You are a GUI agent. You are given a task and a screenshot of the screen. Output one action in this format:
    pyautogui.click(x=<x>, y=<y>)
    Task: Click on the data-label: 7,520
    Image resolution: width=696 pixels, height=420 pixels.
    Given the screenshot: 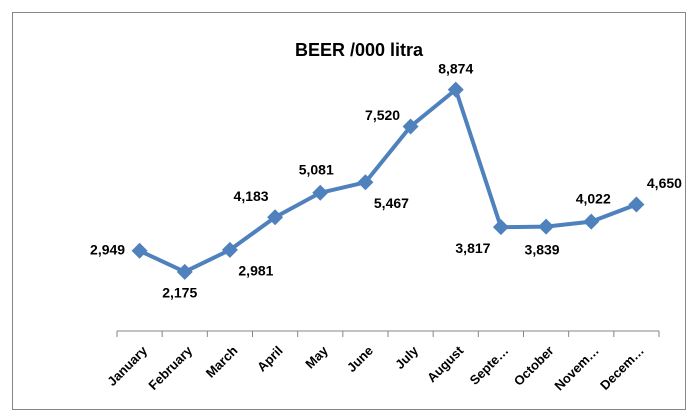 What is the action you would take?
    pyautogui.click(x=382, y=115)
    